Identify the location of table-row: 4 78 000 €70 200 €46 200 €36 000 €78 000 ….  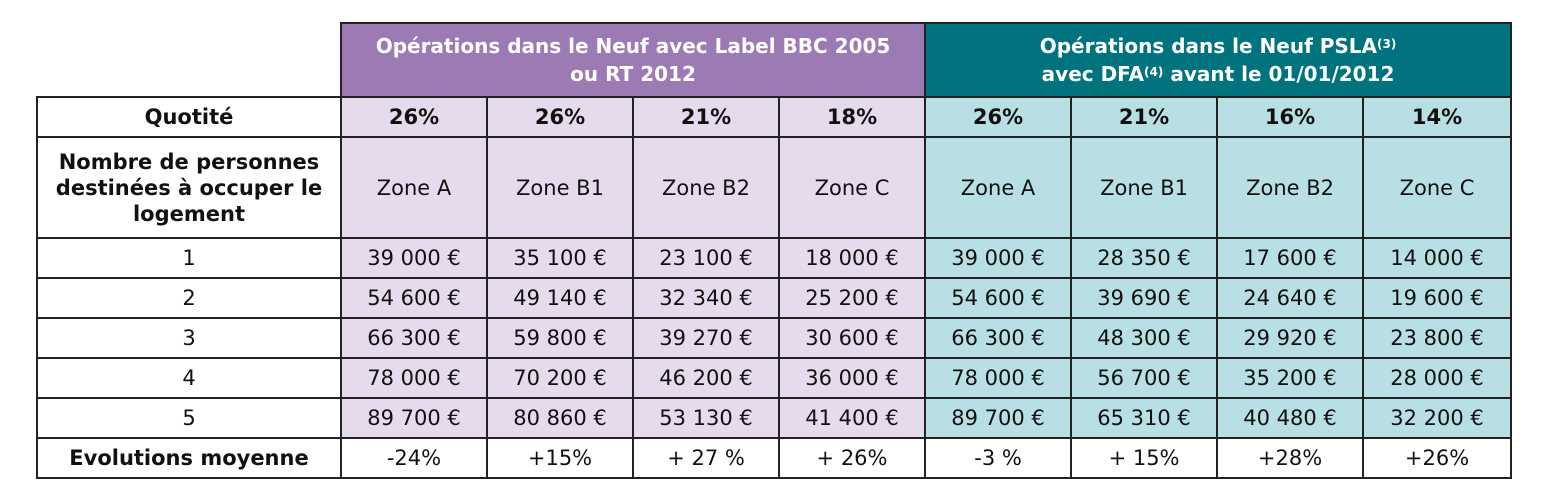
(774, 378).